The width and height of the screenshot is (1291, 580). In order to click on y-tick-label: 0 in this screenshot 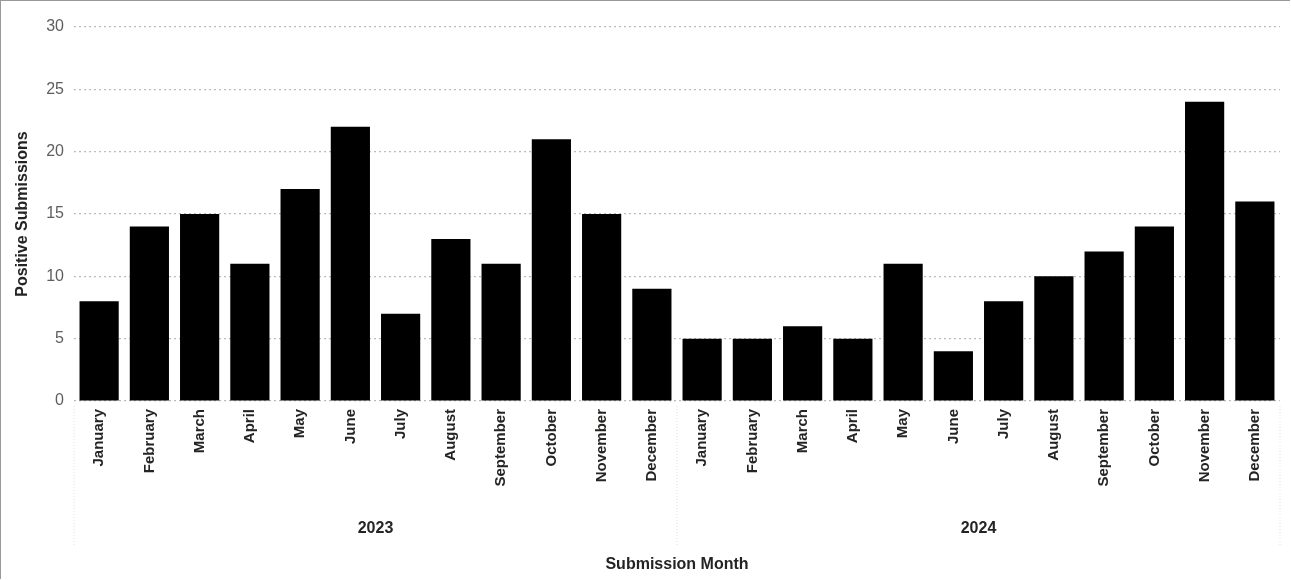, I will do `click(60, 400)`.